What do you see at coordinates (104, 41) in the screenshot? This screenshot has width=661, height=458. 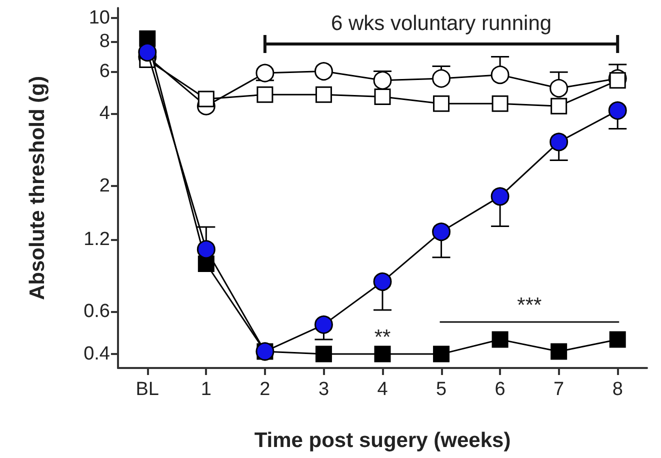 I see `y-tick-label: 8` at bounding box center [104, 41].